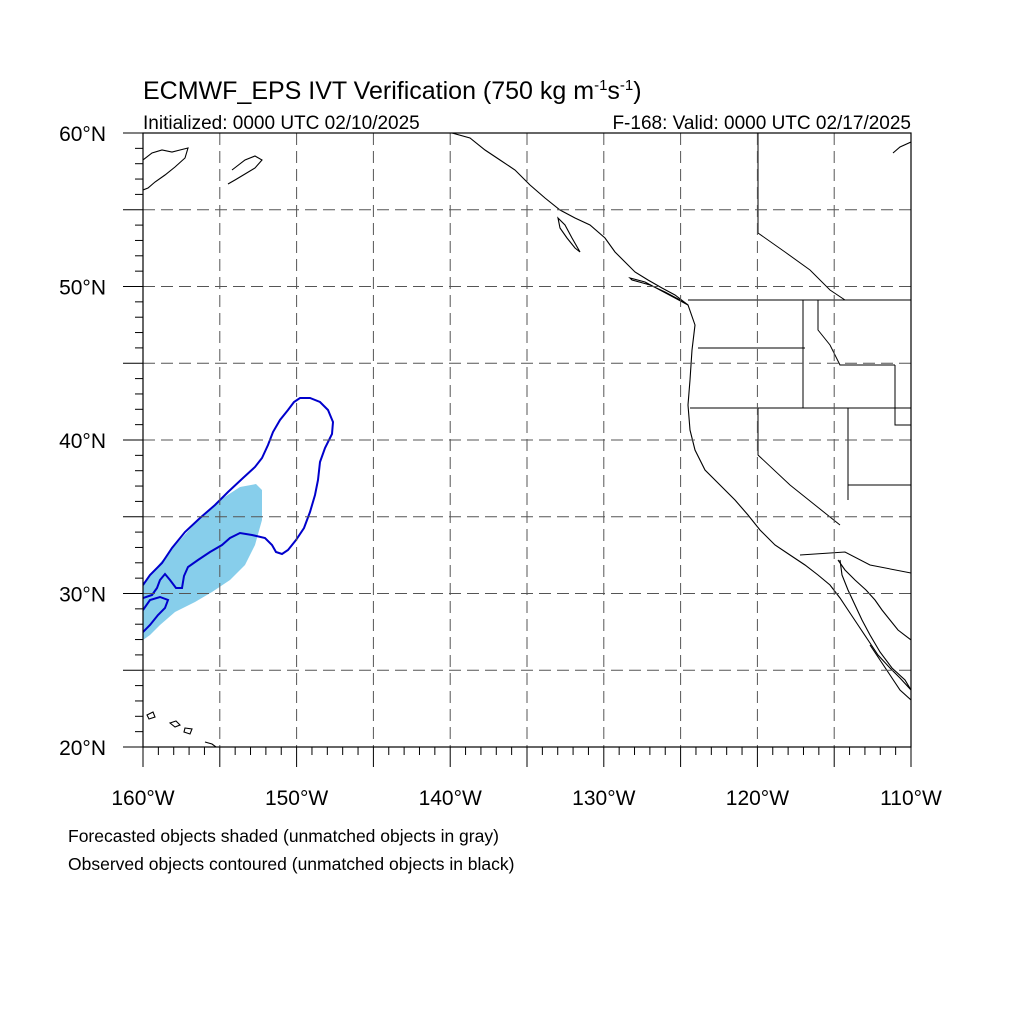  I want to click on observed-object-contour-lower, so click(156, 614).